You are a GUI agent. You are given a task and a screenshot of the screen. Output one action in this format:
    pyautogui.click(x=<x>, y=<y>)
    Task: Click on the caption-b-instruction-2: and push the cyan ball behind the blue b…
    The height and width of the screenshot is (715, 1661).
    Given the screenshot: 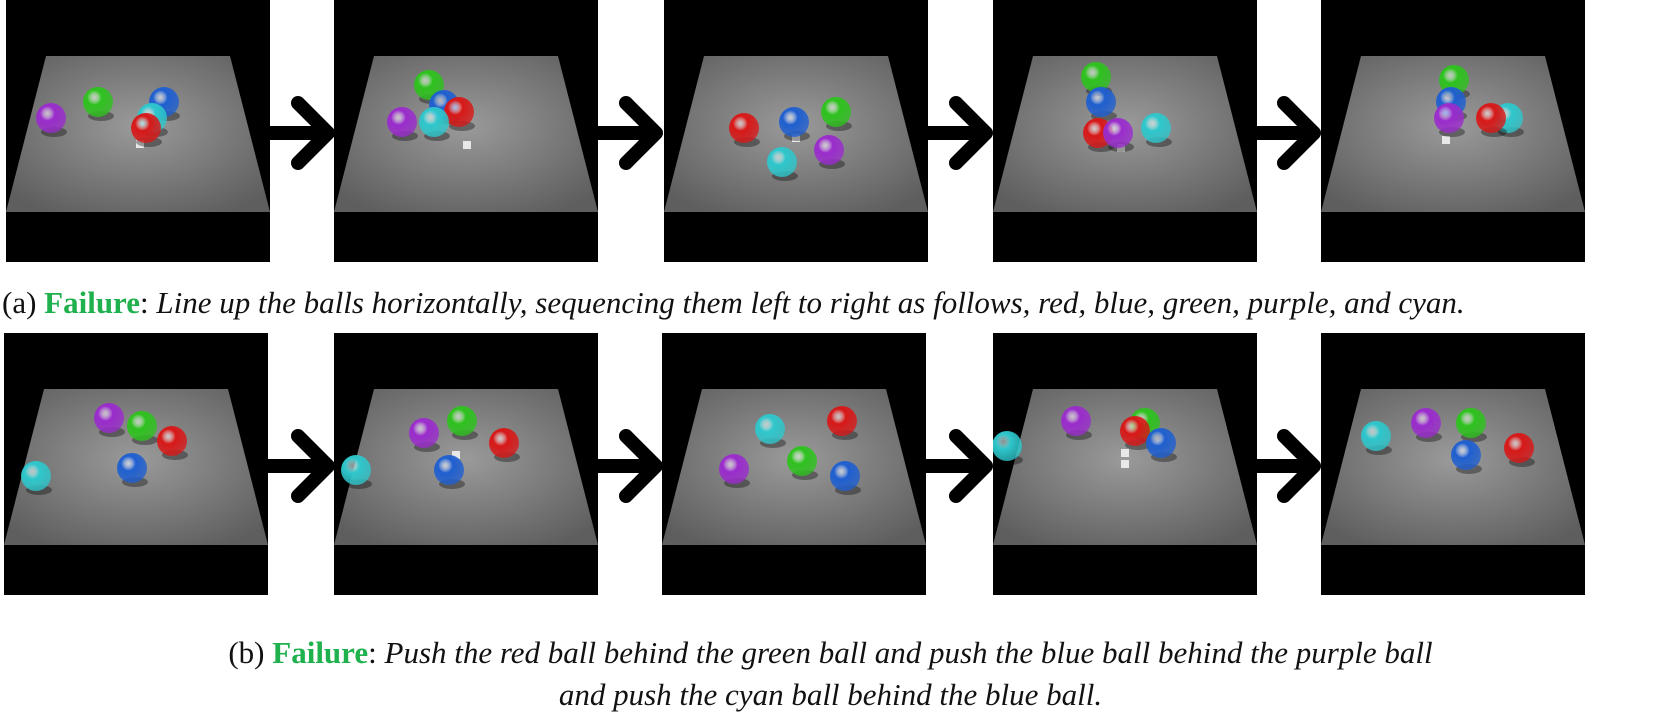 What is the action you would take?
    pyautogui.click(x=830, y=694)
    